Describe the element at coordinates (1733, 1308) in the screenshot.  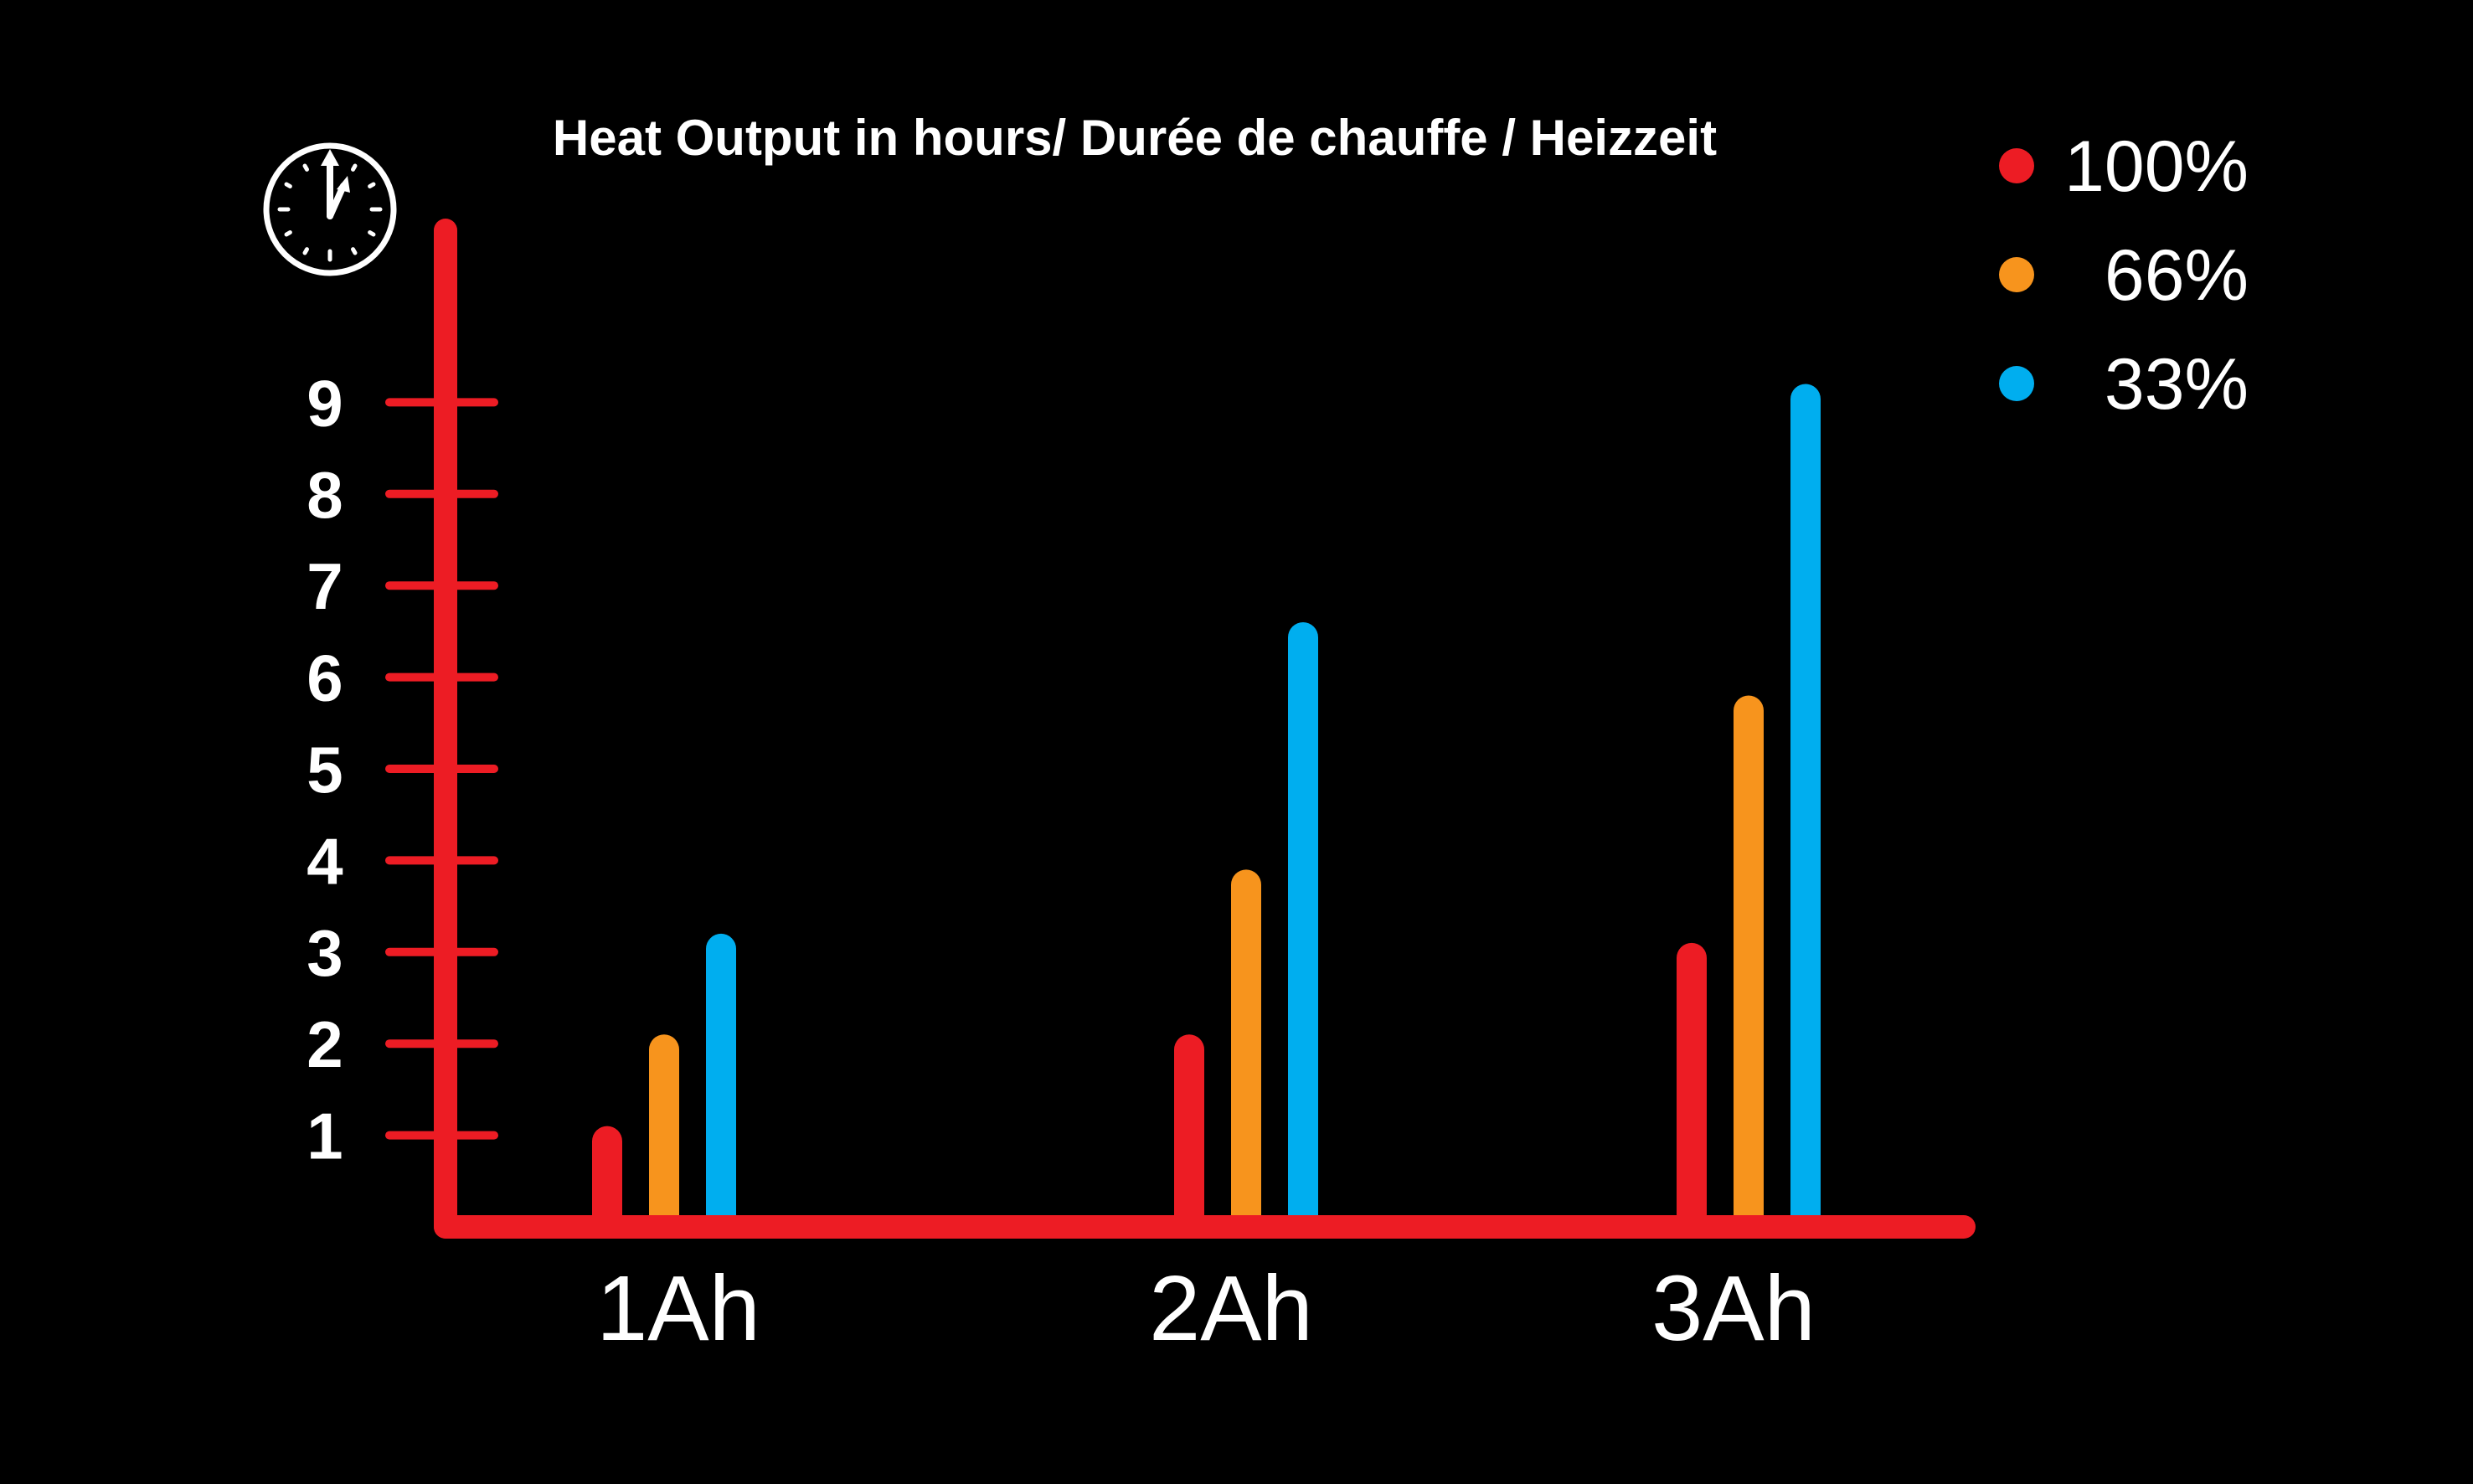
I see `x-tick-label: 3Ah` at that location.